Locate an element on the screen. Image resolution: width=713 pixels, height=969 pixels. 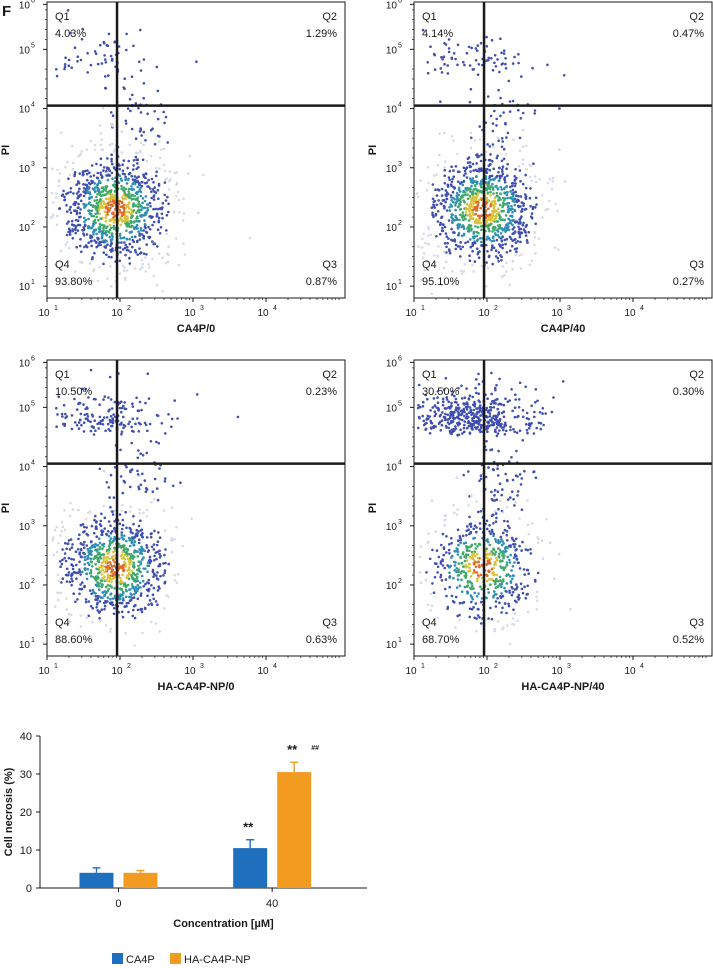
quadrant-percent-q2: 0.23% is located at coordinates (321, 392).